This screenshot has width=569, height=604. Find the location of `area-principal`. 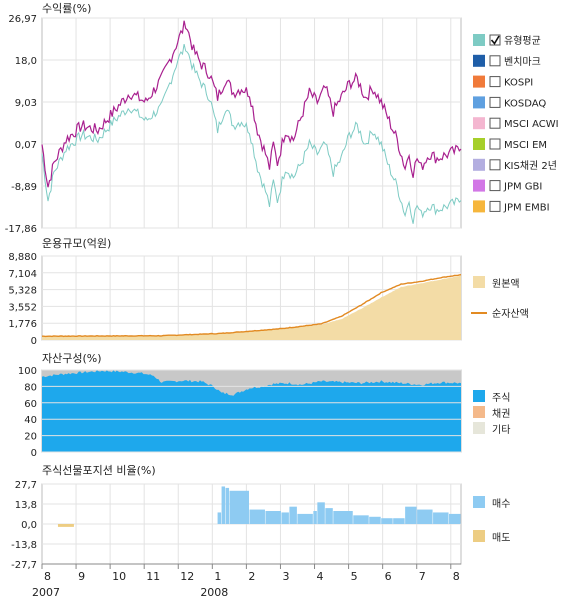

area-principal is located at coordinates (251, 307).